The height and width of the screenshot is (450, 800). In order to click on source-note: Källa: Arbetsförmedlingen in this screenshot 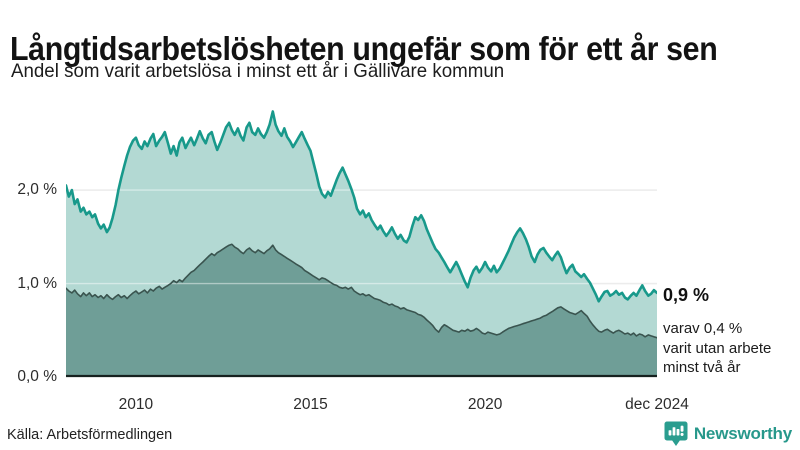, I will do `click(90, 435)`.